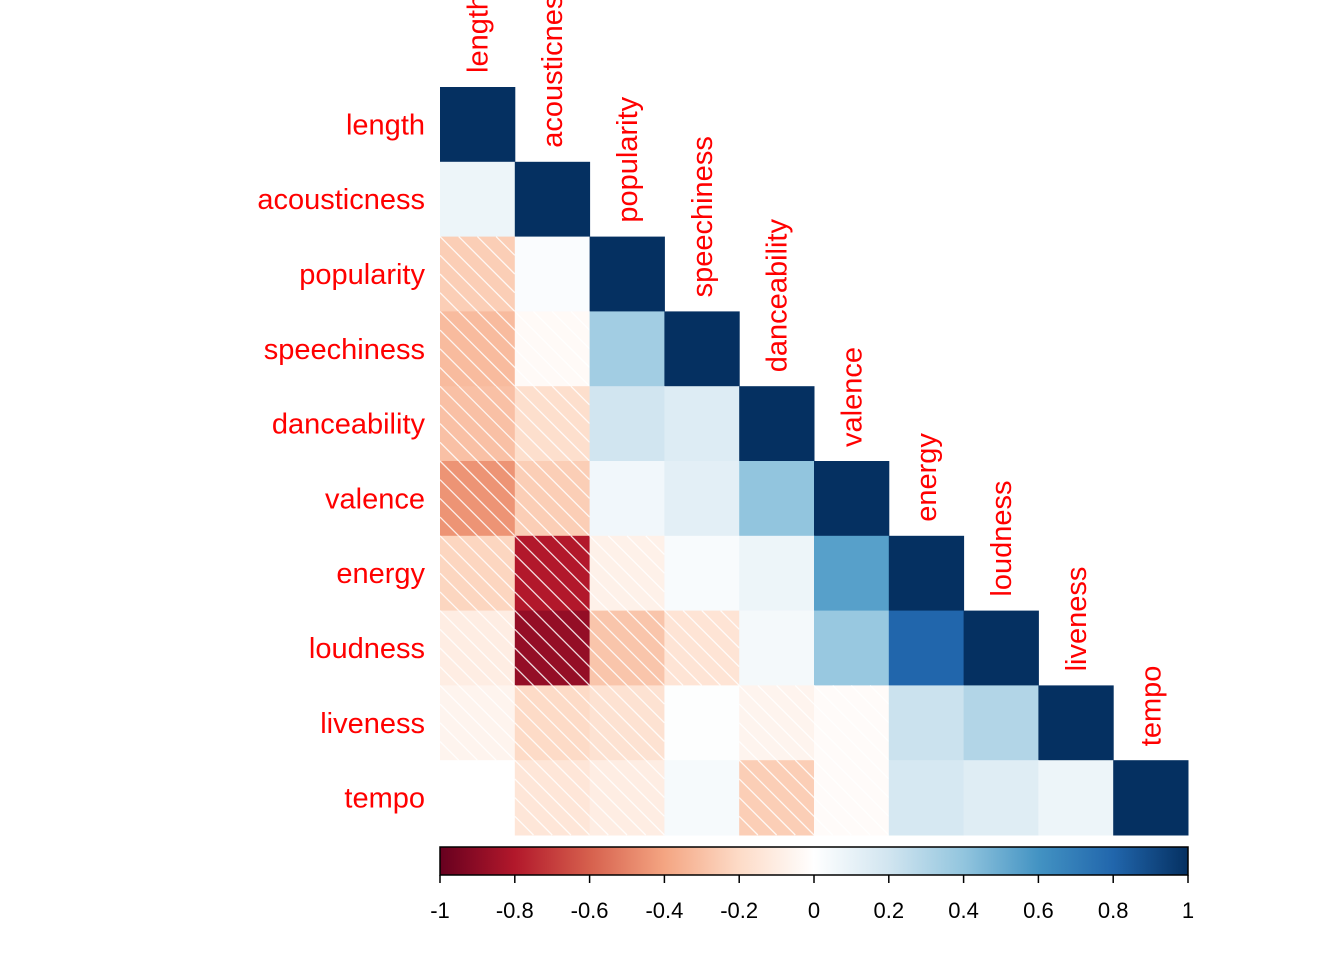 This screenshot has width=1344, height=965. I want to click on colorbar-tick-label: -1, so click(440, 910).